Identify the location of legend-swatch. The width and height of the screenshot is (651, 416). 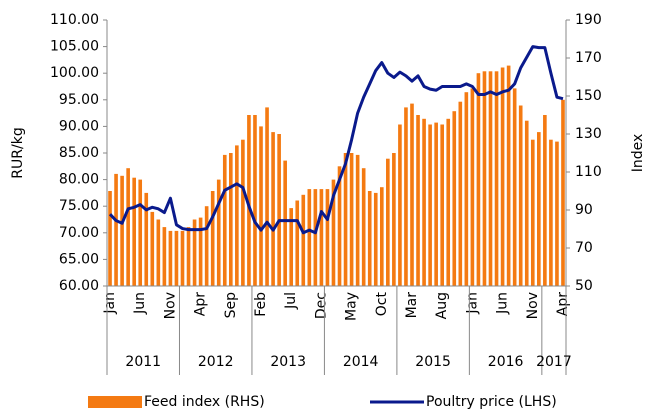
(115, 402).